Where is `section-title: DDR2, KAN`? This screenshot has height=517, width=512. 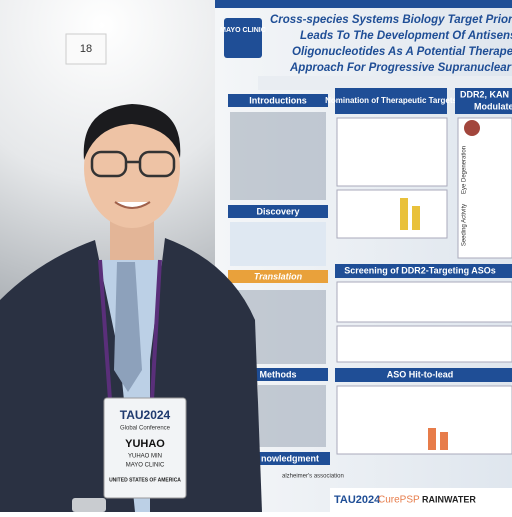 section-title: DDR2, KAN is located at coordinates (484, 94).